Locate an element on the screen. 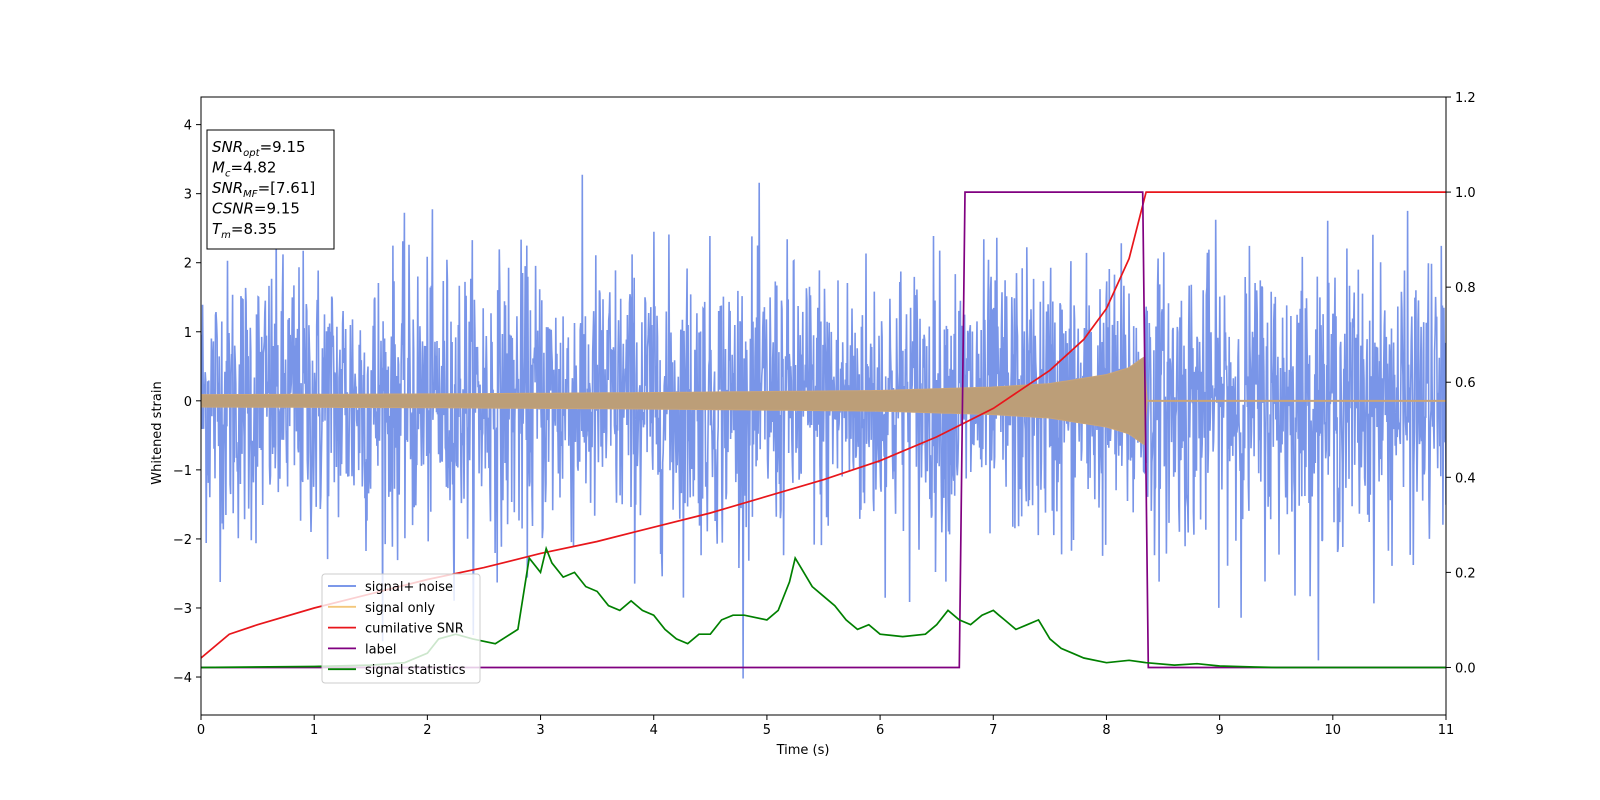 This screenshot has height=800, width=1600. legend-frame is located at coordinates (401, 628).